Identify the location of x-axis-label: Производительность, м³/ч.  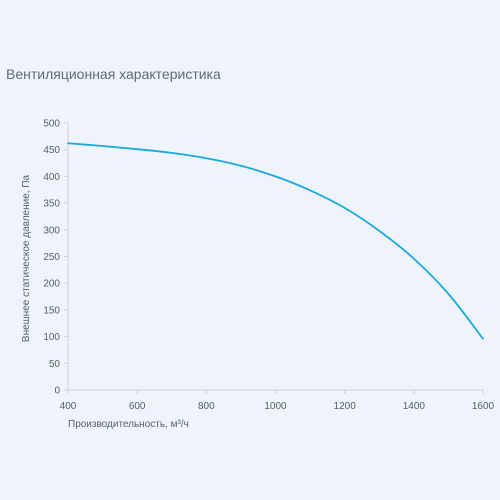
(128, 424).